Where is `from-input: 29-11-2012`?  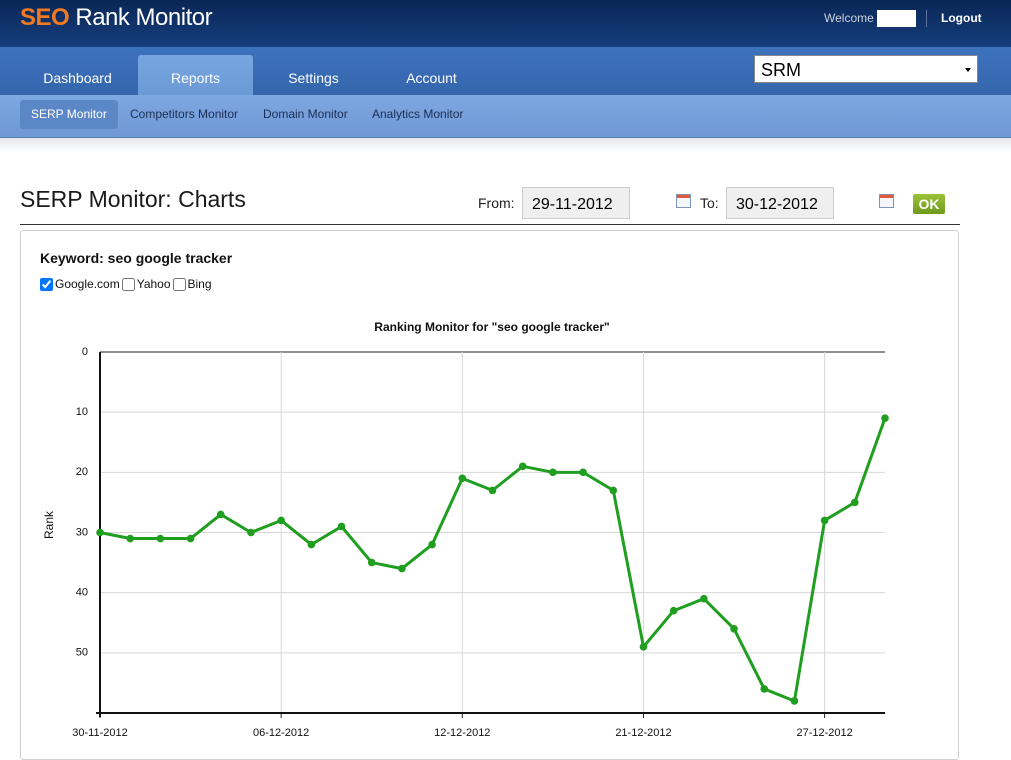
from-input: 29-11-2012 is located at coordinates (576, 203).